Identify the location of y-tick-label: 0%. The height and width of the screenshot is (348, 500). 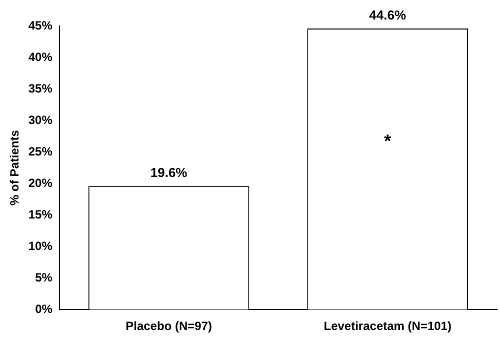
(44, 309).